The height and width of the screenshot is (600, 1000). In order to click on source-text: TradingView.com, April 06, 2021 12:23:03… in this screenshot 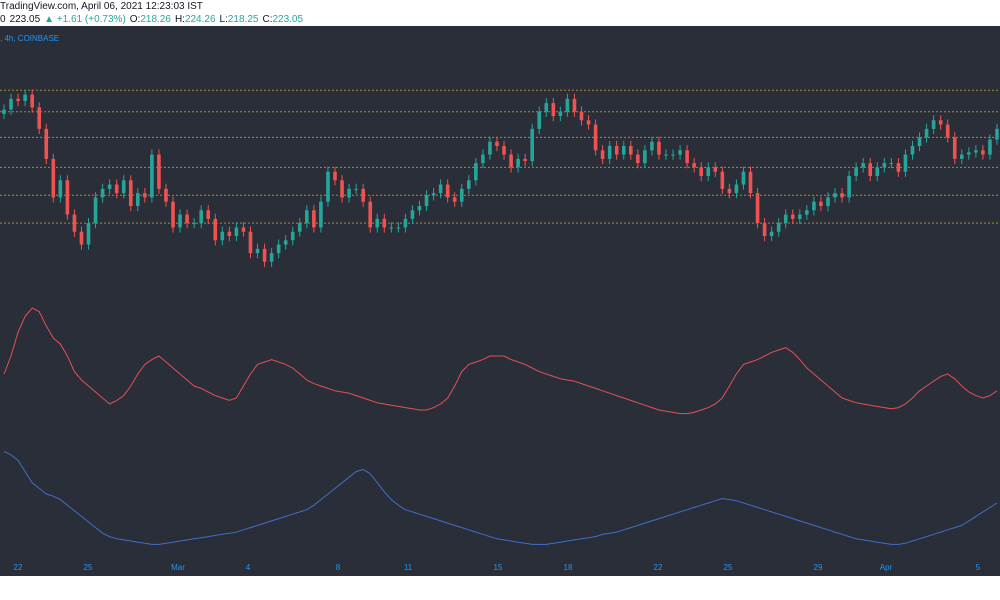, I will do `click(101, 6)`.